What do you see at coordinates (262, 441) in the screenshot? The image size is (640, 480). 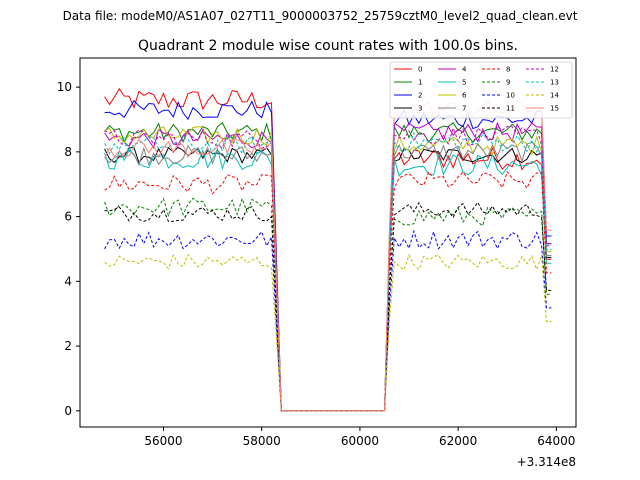 I see `x-tick-label: 58000` at bounding box center [262, 441].